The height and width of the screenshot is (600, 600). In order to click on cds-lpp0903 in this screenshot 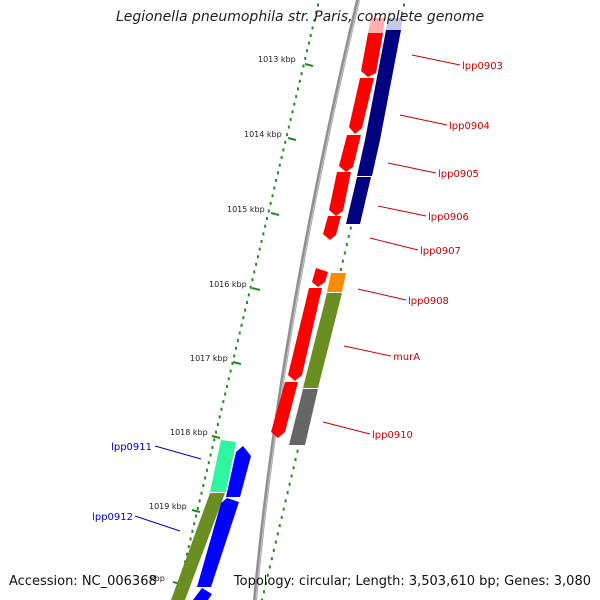, I will do `click(372, 55)`.